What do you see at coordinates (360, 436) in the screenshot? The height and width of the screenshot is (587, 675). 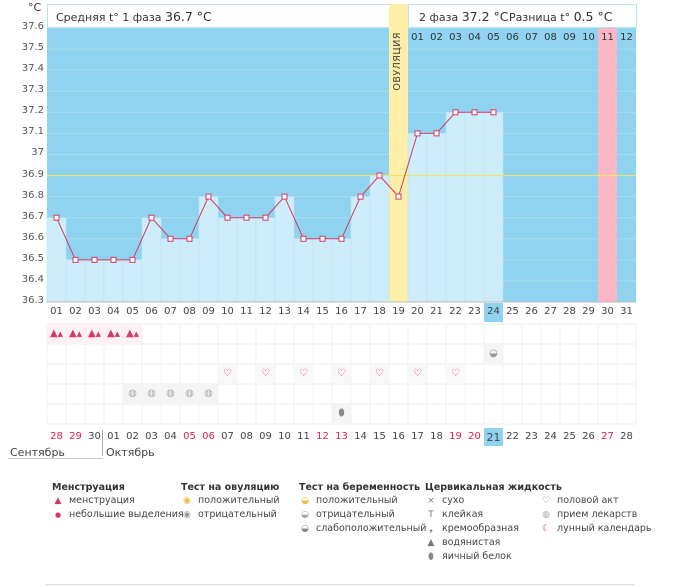 I see `calendar-date: 14` at bounding box center [360, 436].